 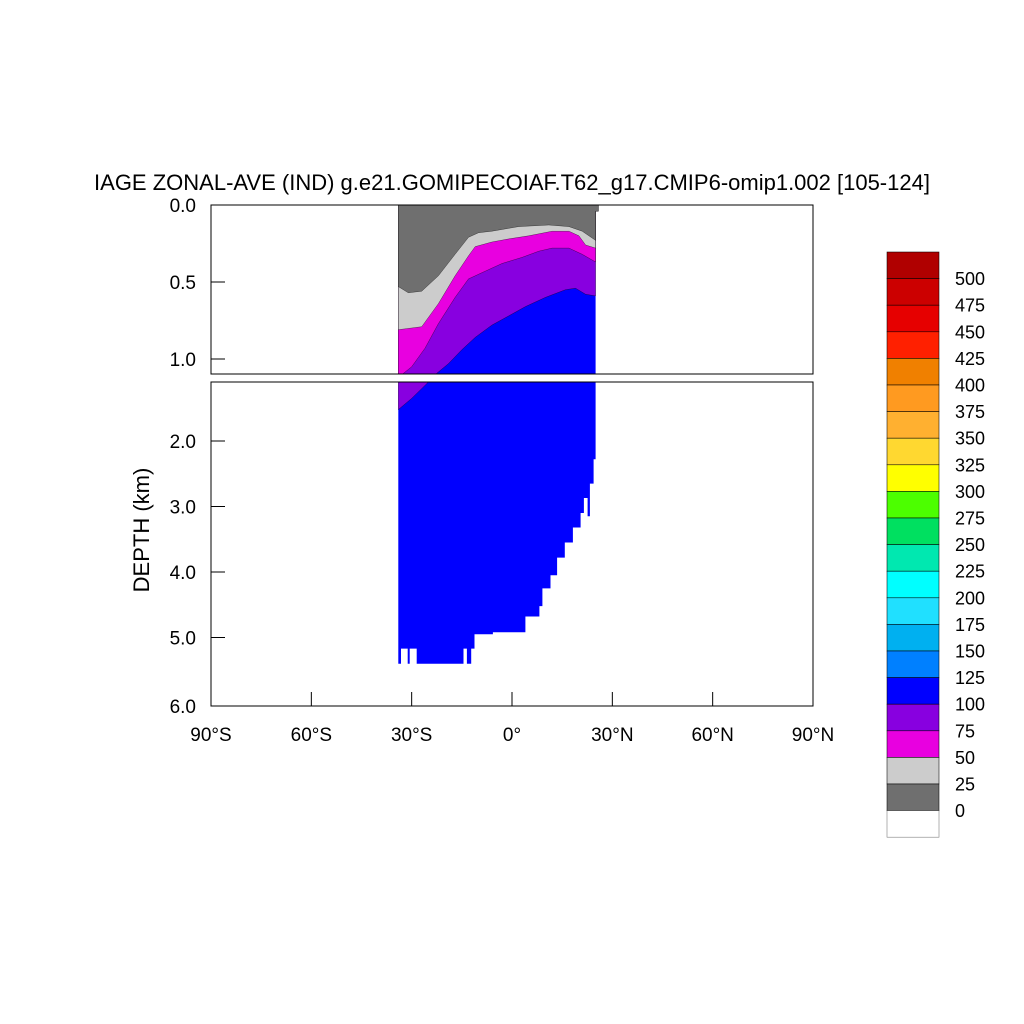 What do you see at coordinates (712, 735) in the screenshot?
I see `x-tick-label: 60°N` at bounding box center [712, 735].